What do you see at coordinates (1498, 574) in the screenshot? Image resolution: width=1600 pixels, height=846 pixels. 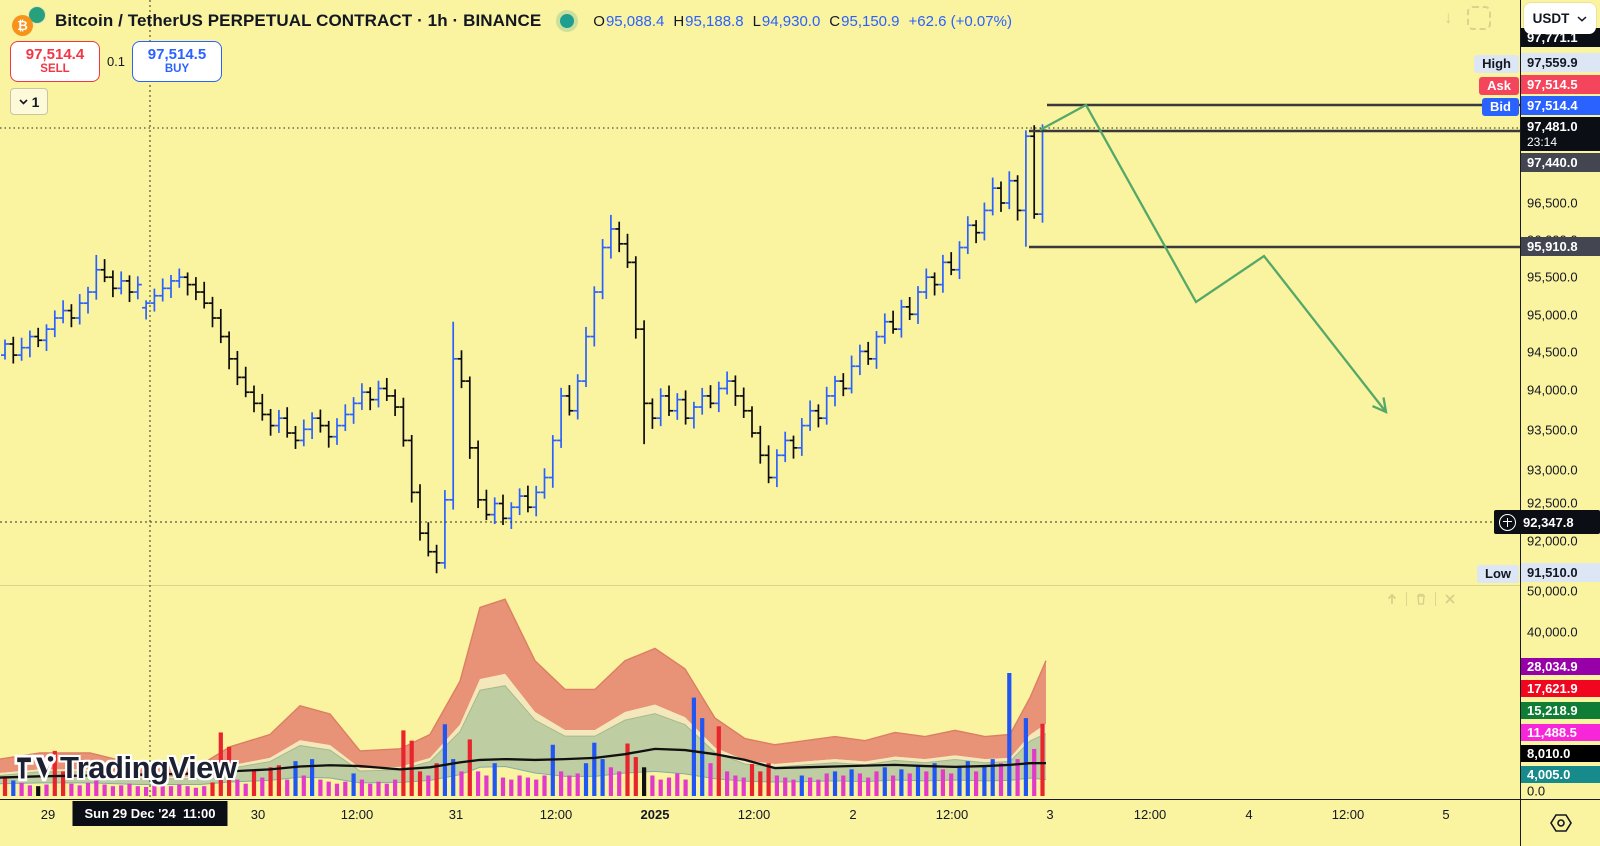 I see `price-tag: Low` at bounding box center [1498, 574].